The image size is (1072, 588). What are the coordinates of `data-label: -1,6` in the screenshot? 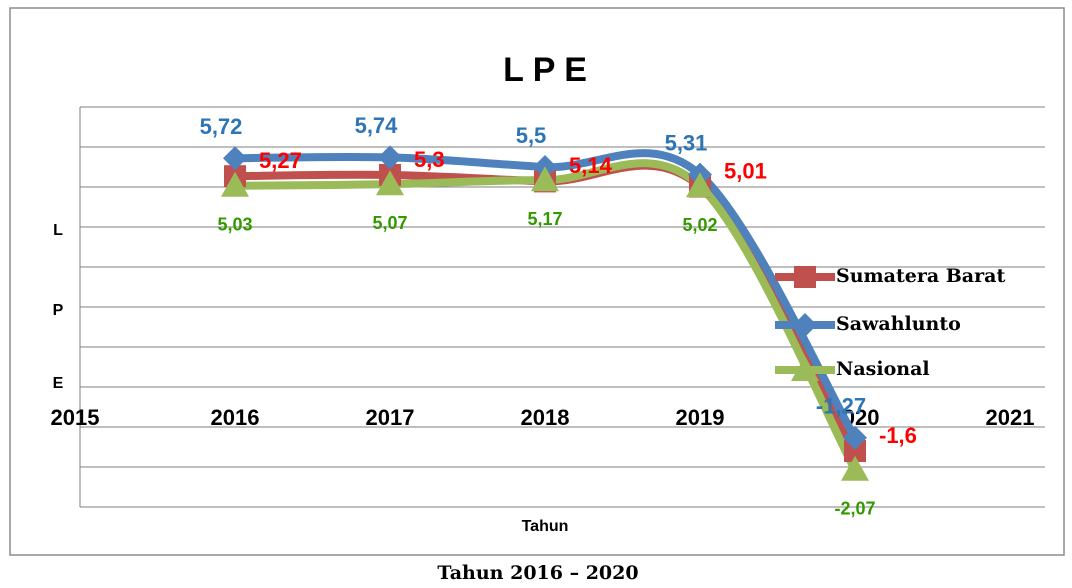 It's located at (898, 435).